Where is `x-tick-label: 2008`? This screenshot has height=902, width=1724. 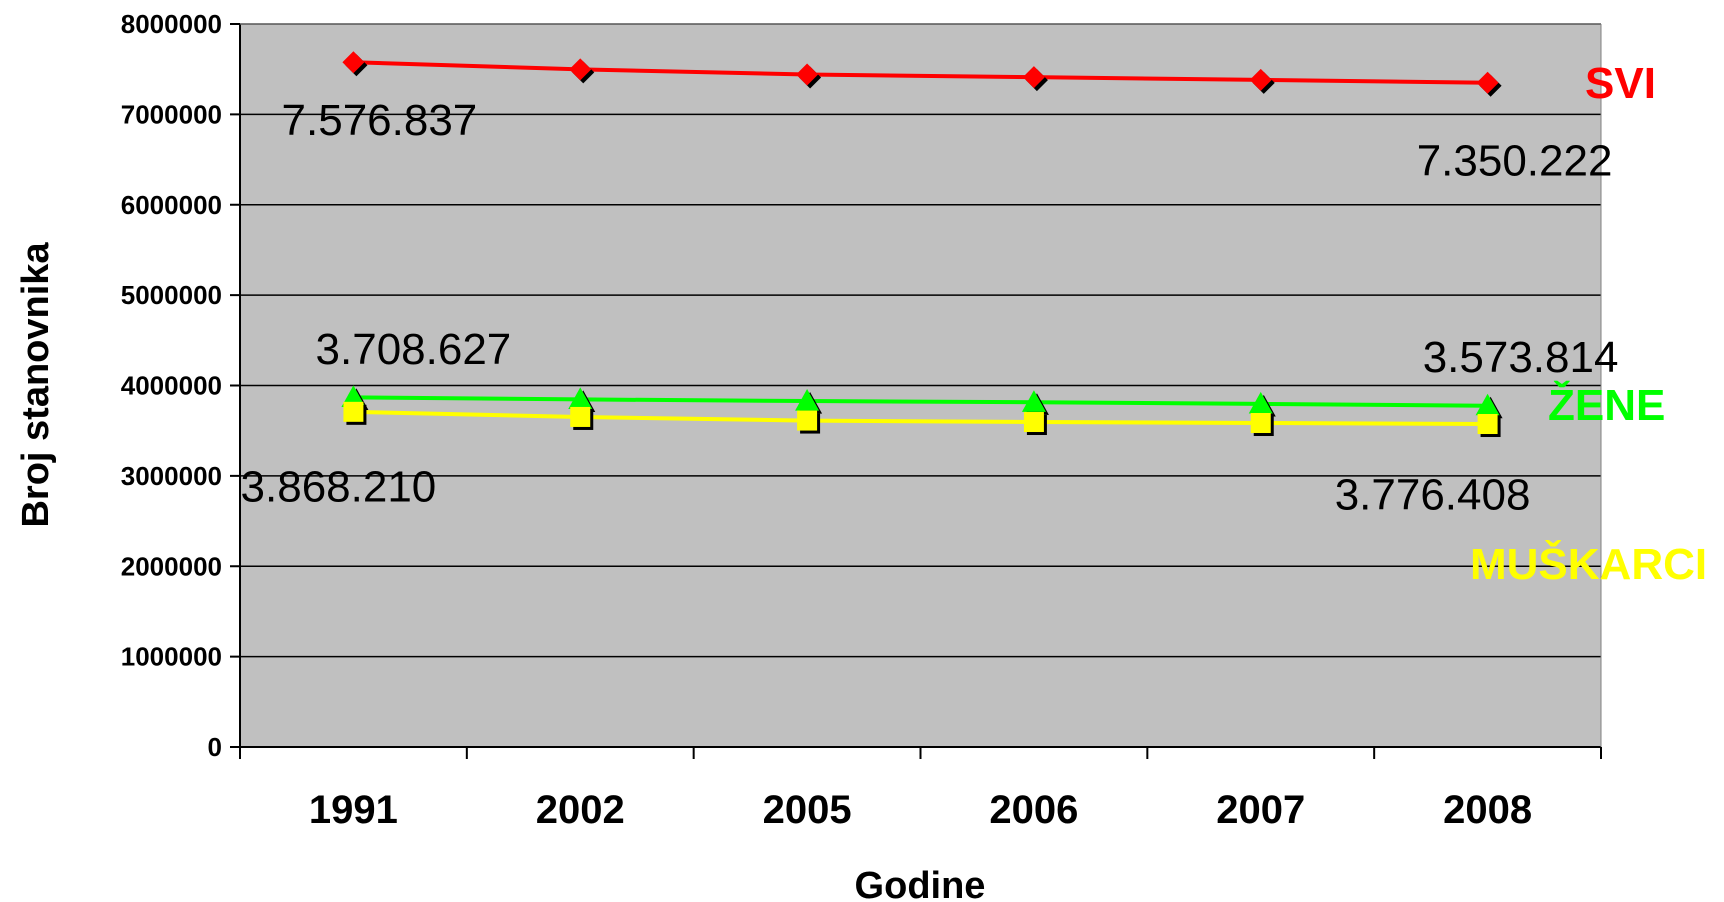 x-tick-label: 2008 is located at coordinates (1487, 810).